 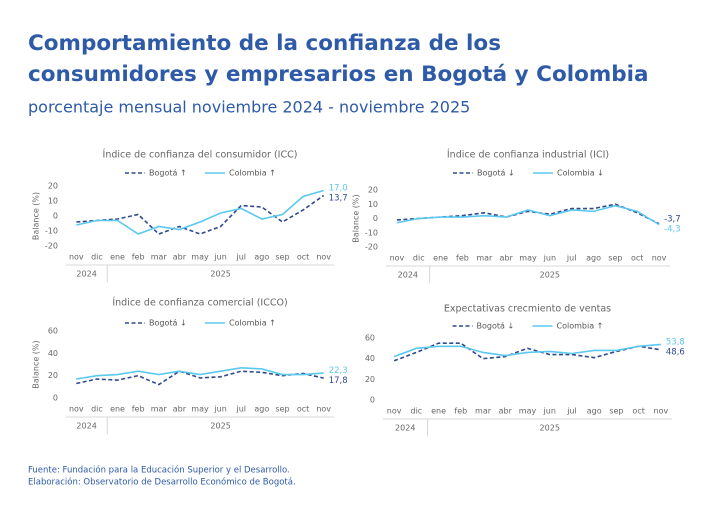 What do you see at coordinates (338, 188) in the screenshot?
I see `value-label: 17,0` at bounding box center [338, 188].